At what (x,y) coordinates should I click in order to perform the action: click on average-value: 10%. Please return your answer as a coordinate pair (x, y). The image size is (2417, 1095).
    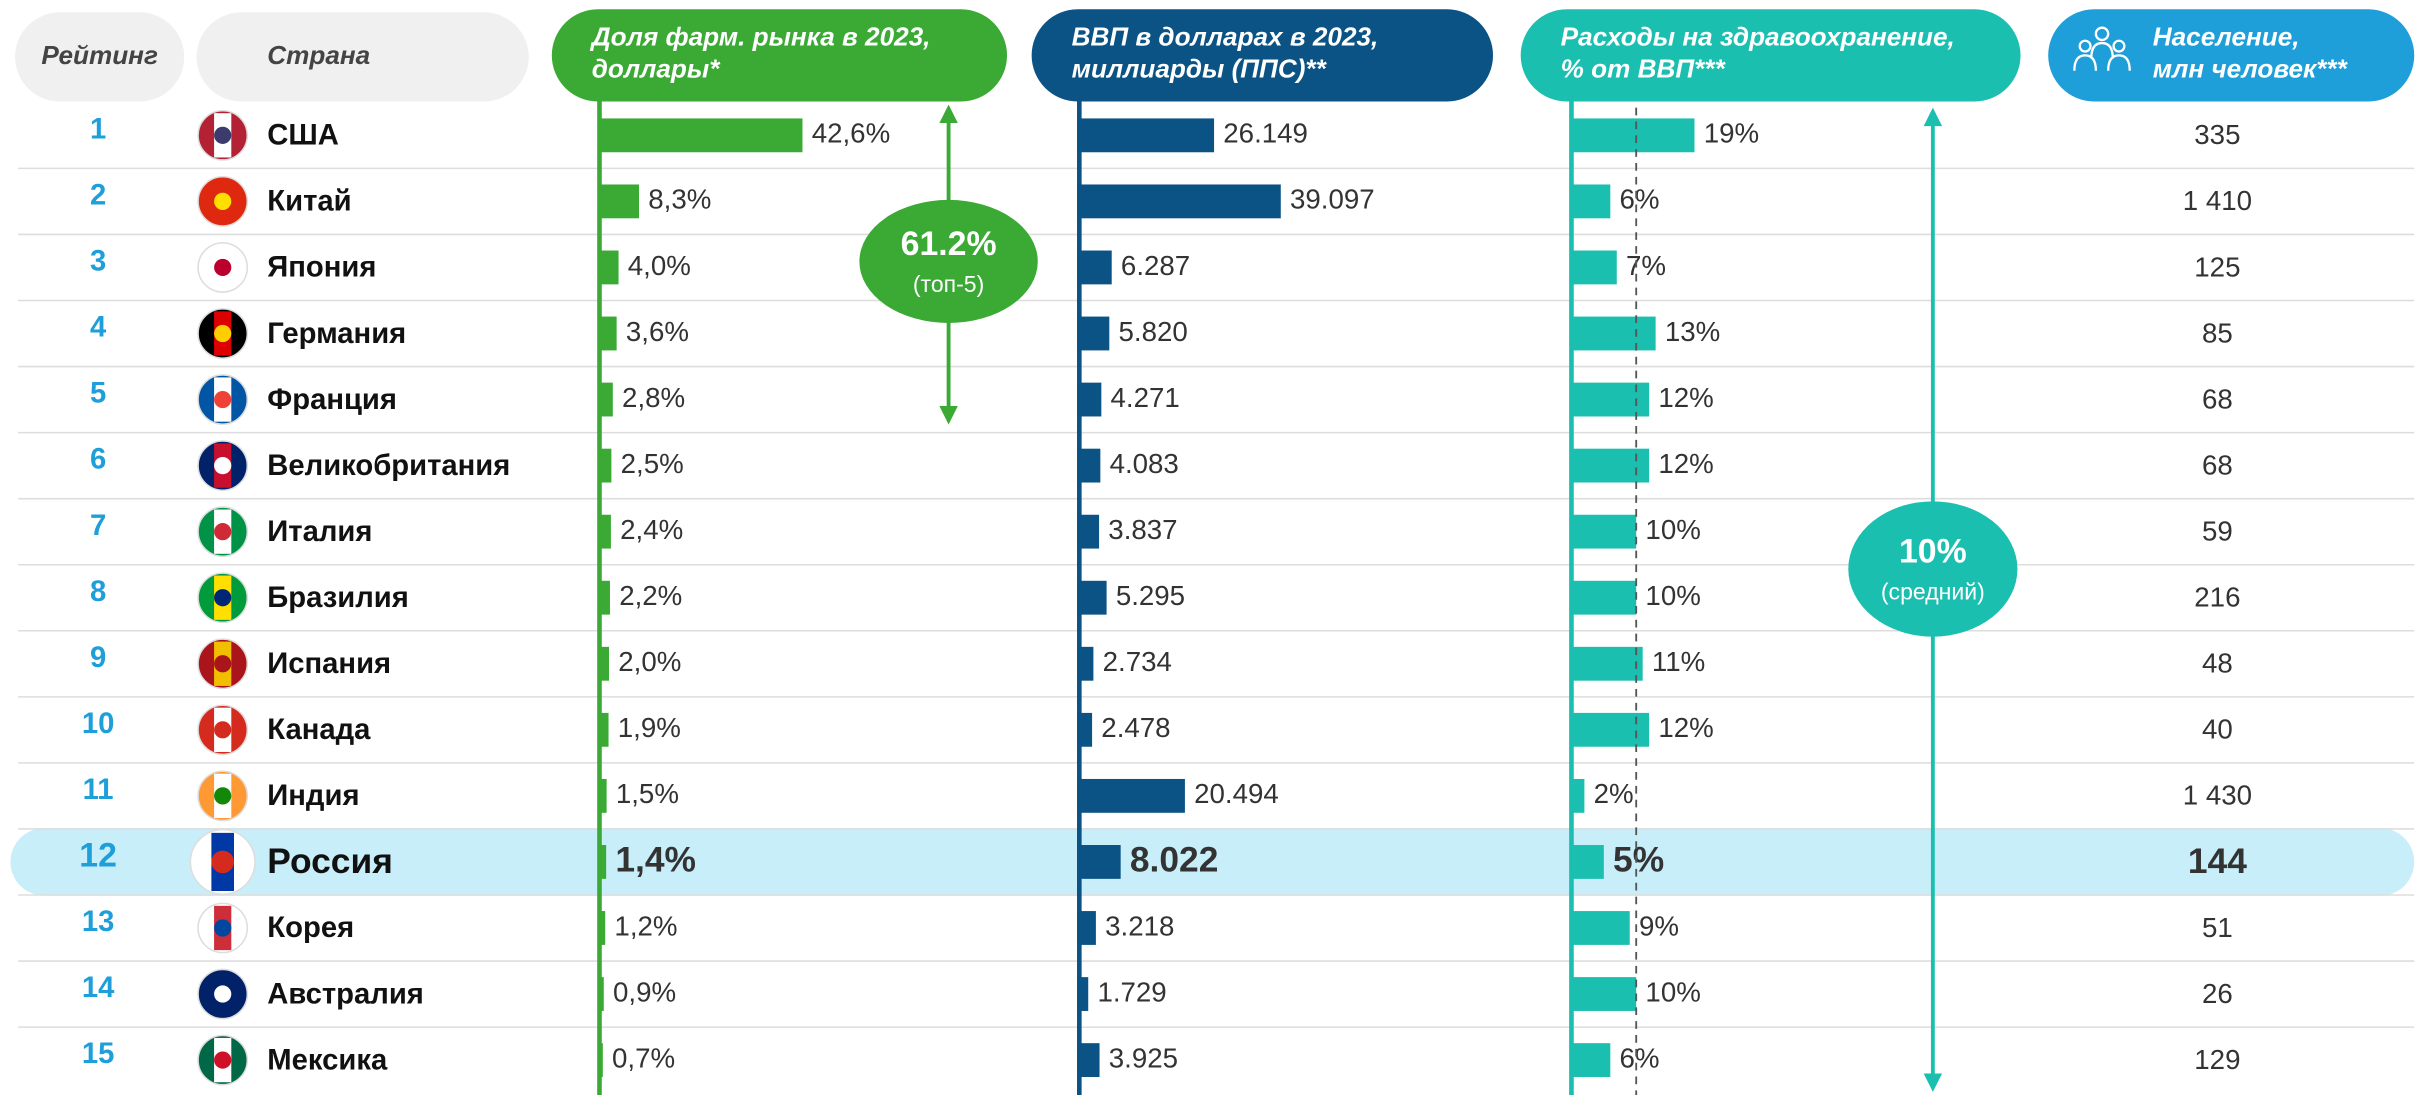
    Looking at the image, I should click on (1933, 552).